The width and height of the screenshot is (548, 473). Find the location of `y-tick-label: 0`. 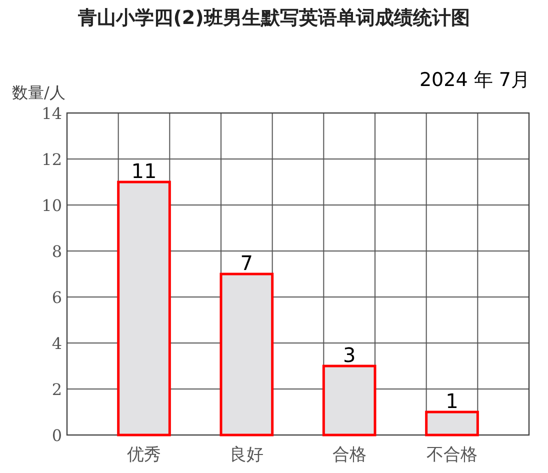

y-tick-label: 0 is located at coordinates (57, 435).